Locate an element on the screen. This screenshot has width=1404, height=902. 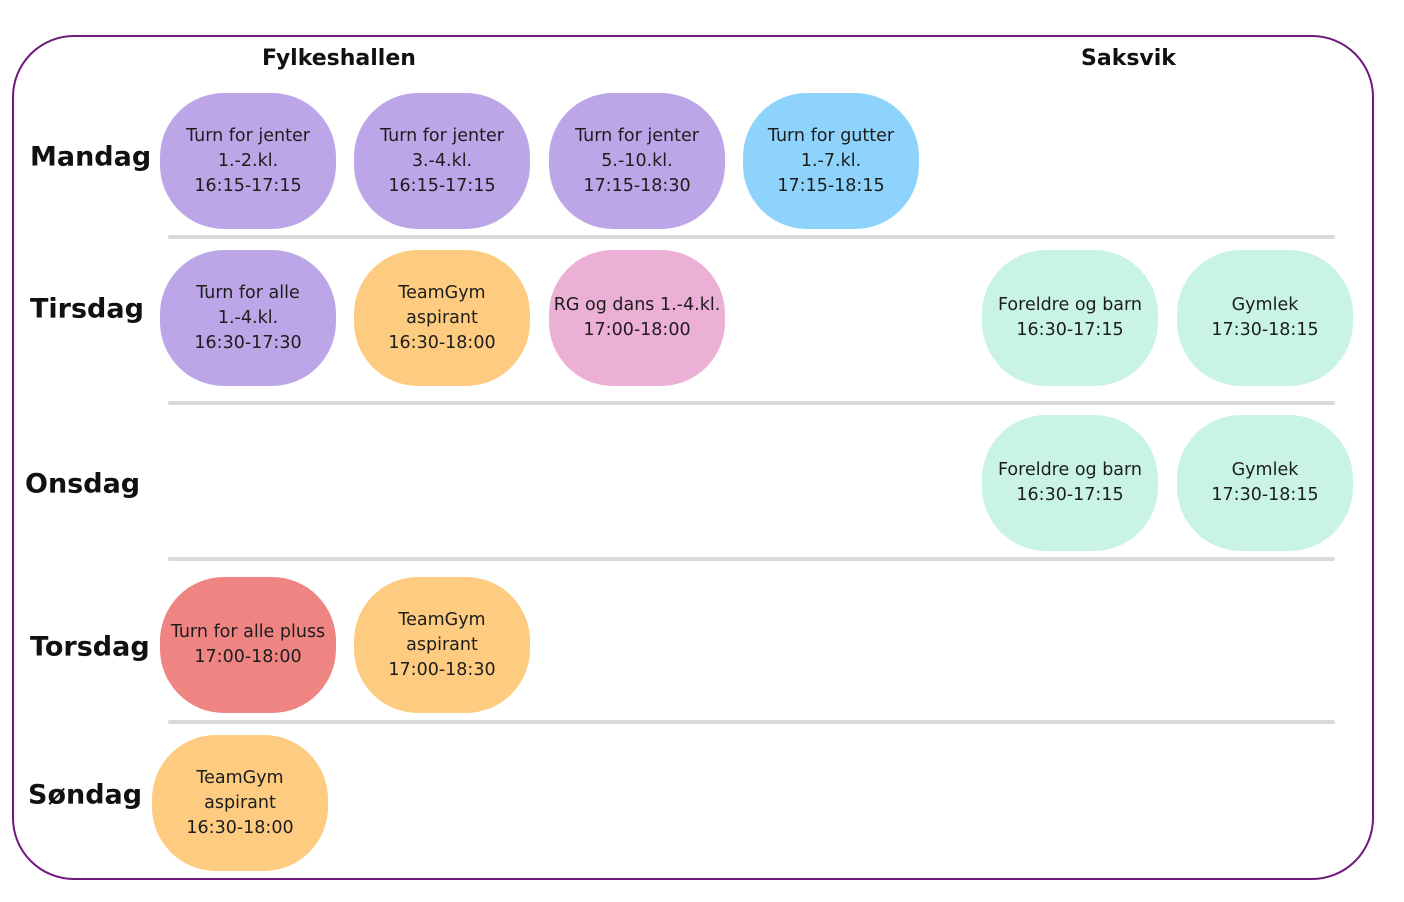
session-card: RG og dans 1.-4.kl. 17:00-18:00 is located at coordinates (637, 318).